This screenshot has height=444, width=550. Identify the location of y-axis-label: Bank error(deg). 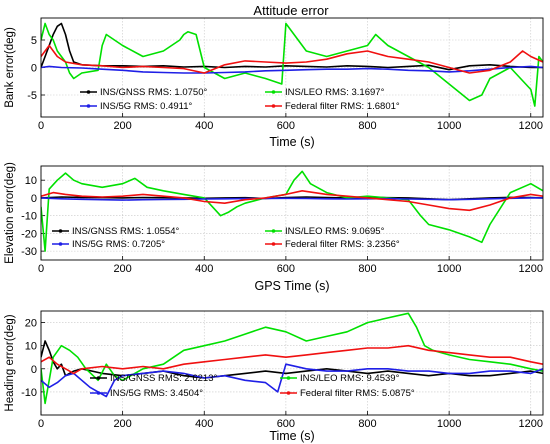
(10, 67).